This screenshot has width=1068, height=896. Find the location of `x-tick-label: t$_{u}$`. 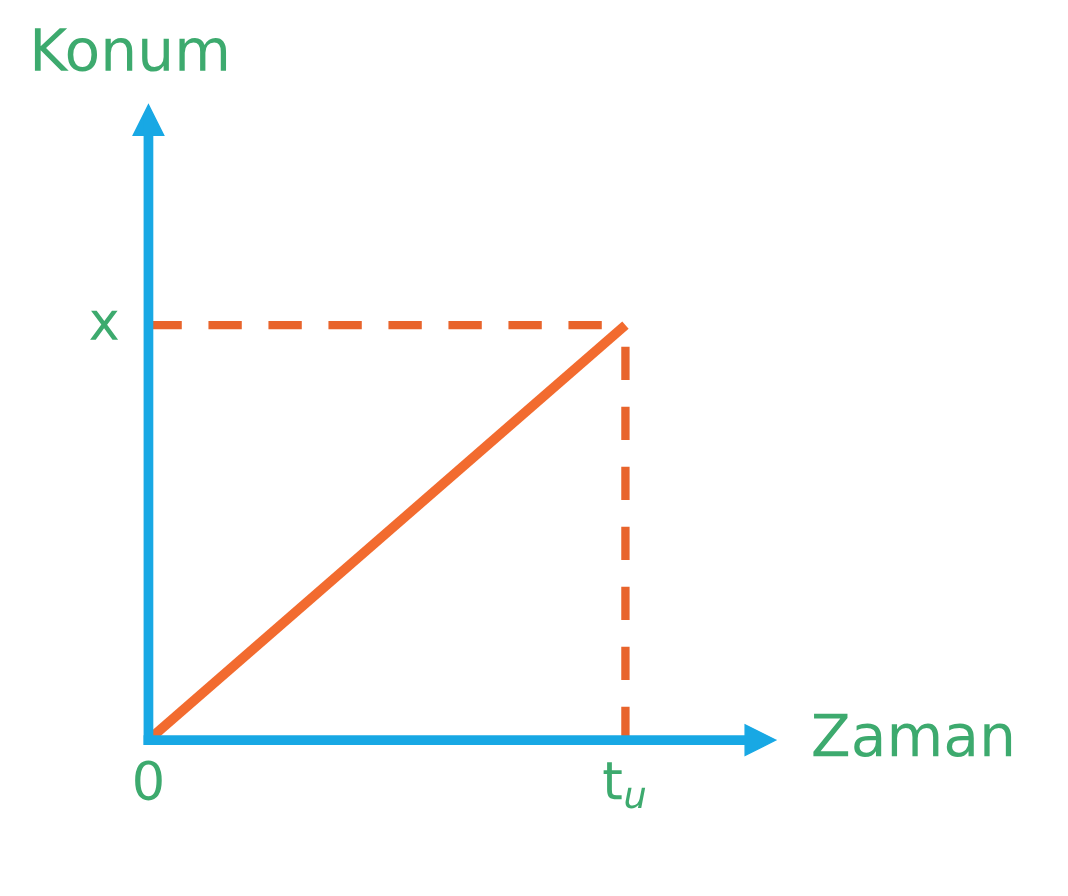

x-tick-label: t$_{u}$ is located at coordinates (624, 785).